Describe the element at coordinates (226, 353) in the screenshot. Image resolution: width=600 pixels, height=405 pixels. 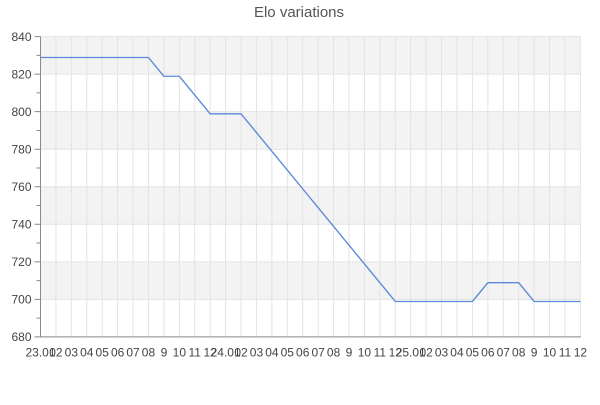
I see `svg-text: 24.01` at that location.